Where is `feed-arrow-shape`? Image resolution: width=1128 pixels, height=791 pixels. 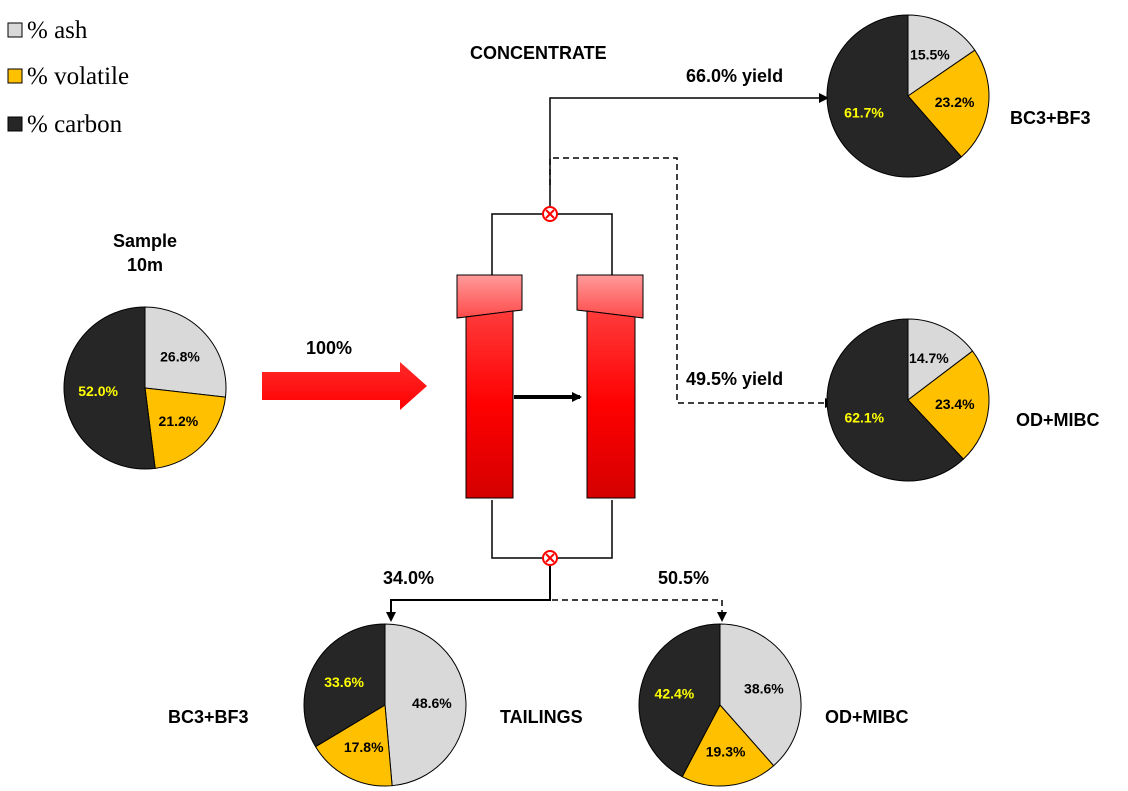
feed-arrow-shape is located at coordinates (344, 386).